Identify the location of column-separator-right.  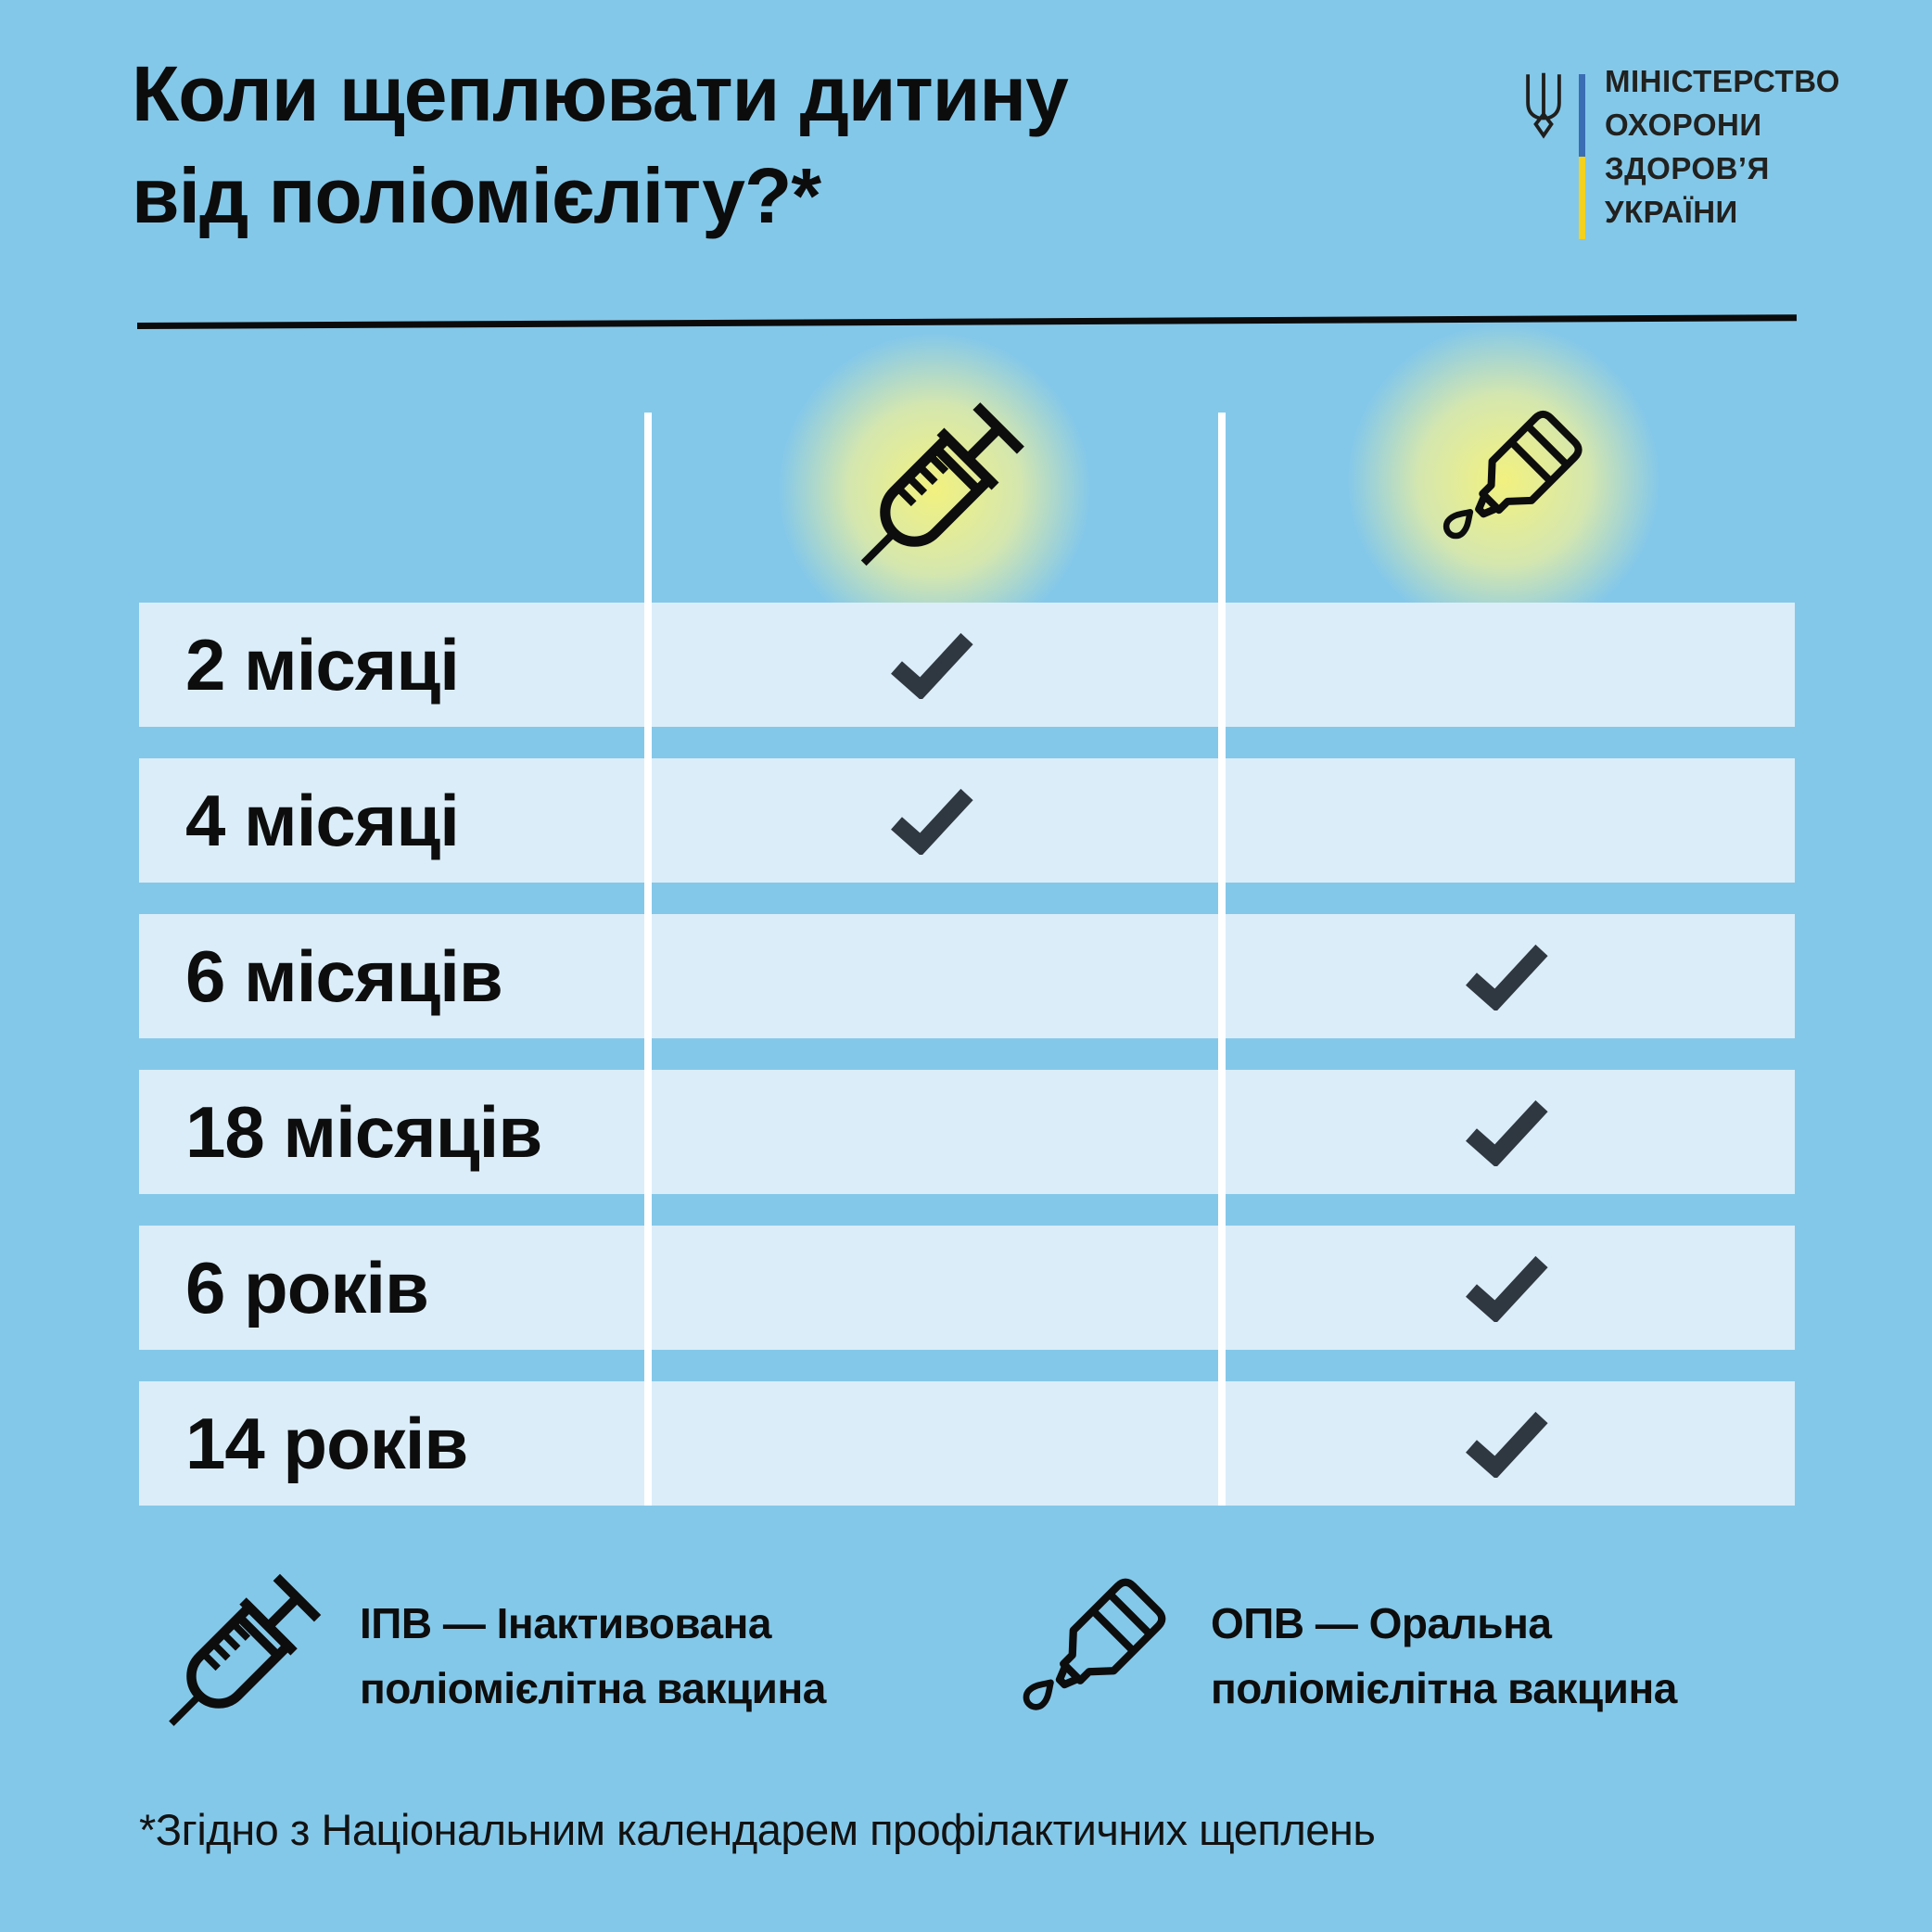
(1222, 959).